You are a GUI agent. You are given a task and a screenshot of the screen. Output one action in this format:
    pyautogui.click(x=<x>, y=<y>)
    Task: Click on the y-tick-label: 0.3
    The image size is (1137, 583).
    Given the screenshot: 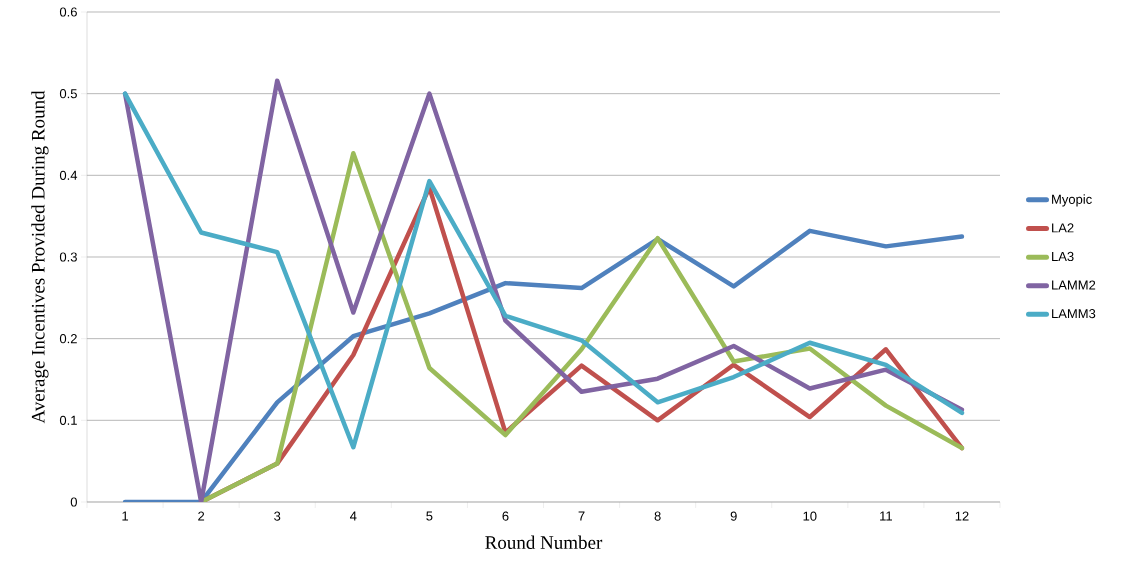 What is the action you would take?
    pyautogui.click(x=68, y=257)
    